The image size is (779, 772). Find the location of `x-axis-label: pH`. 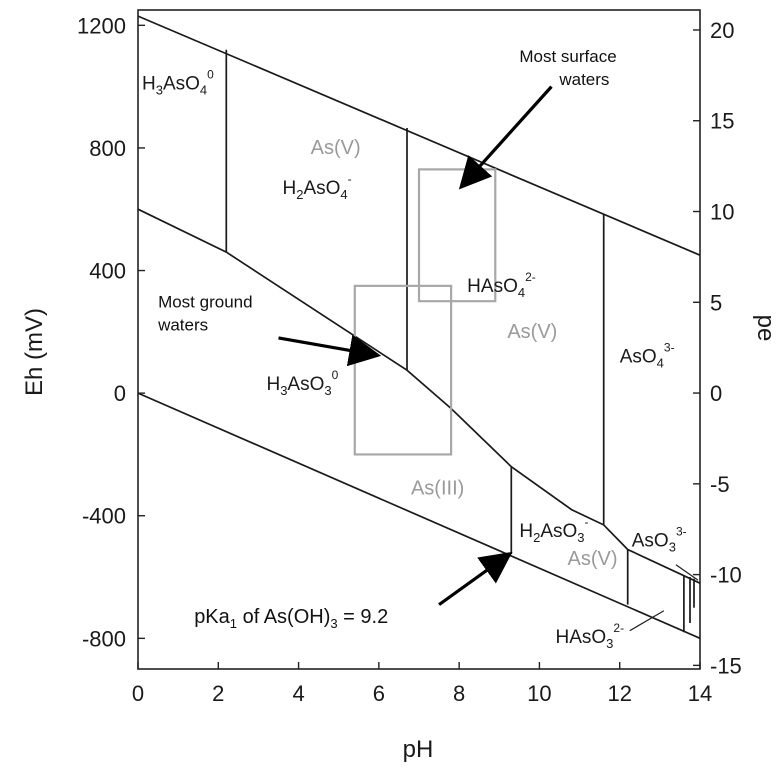

x-axis-label: pH is located at coordinates (418, 749).